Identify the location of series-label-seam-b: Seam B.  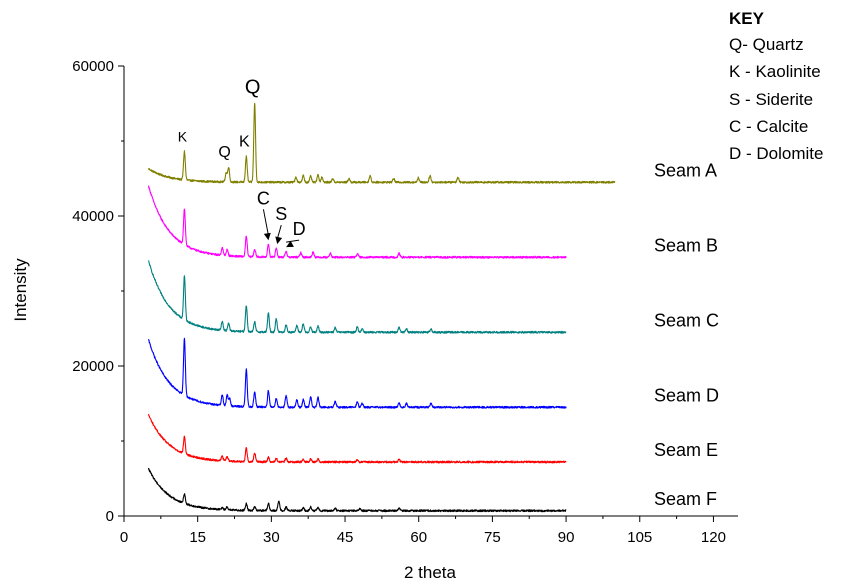
(686, 245).